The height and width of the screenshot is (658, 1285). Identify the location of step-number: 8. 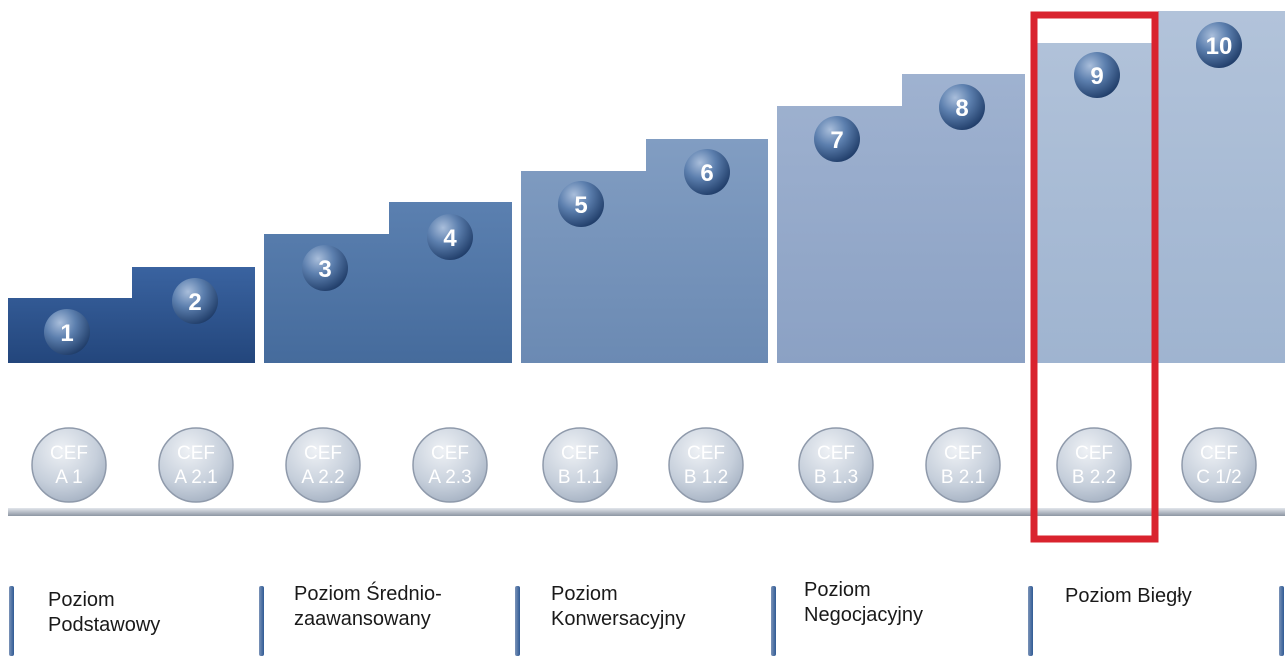
(961, 108).